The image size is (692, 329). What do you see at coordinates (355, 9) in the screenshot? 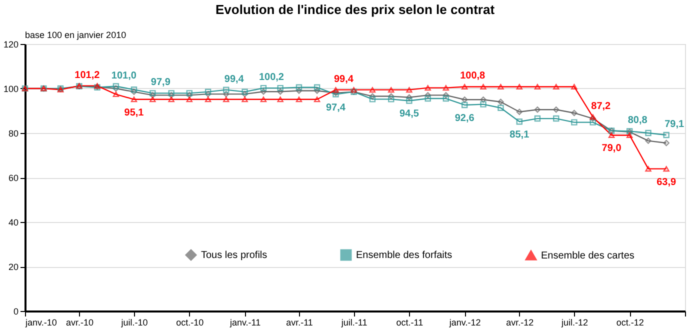
I see `chart-title: Evolution de l'indice des prix selon le contrat` at bounding box center [355, 9].